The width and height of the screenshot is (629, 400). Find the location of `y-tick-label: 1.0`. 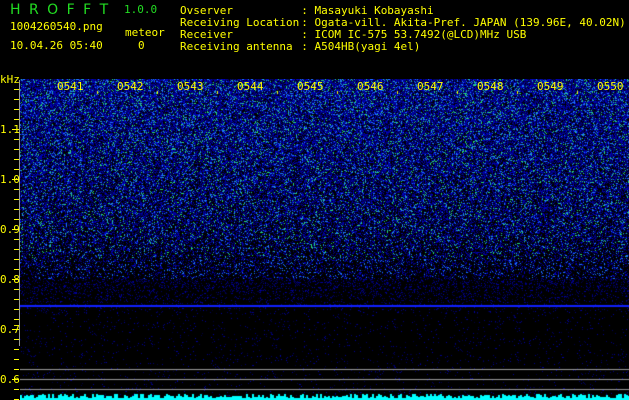

y-tick-label: 1.0 is located at coordinates (10, 179).